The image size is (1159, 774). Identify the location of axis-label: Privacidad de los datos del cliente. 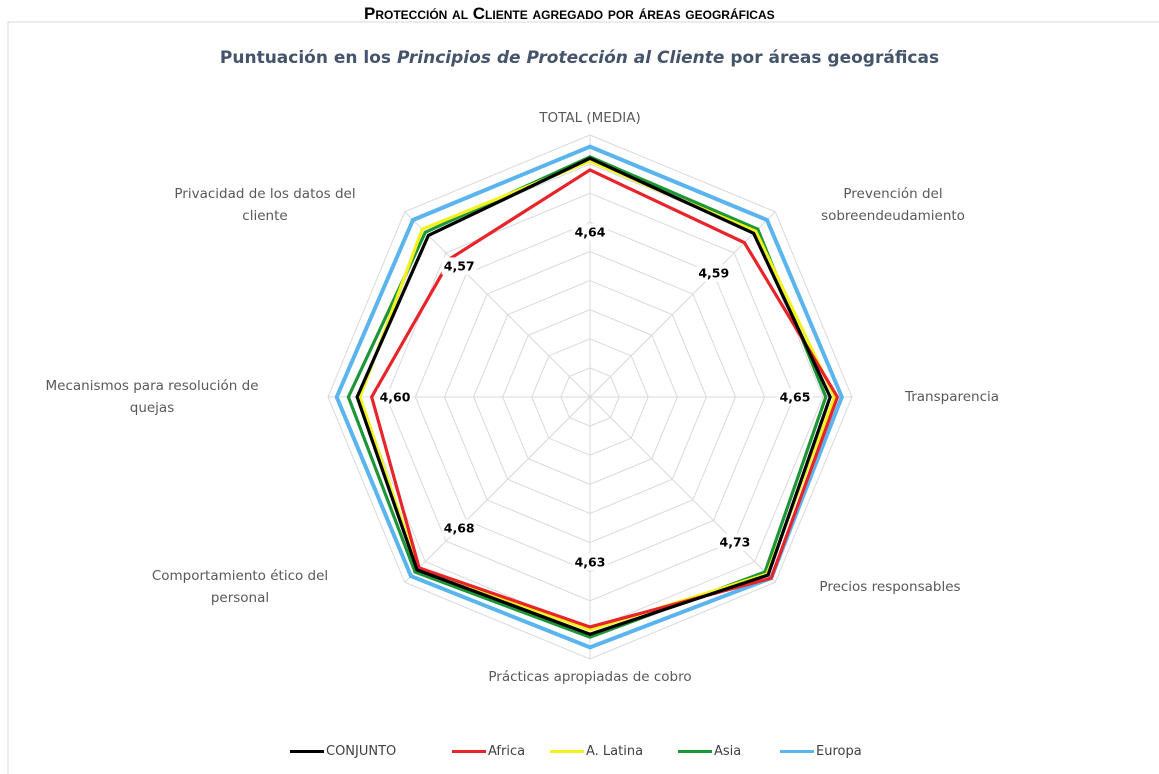
(265, 205).